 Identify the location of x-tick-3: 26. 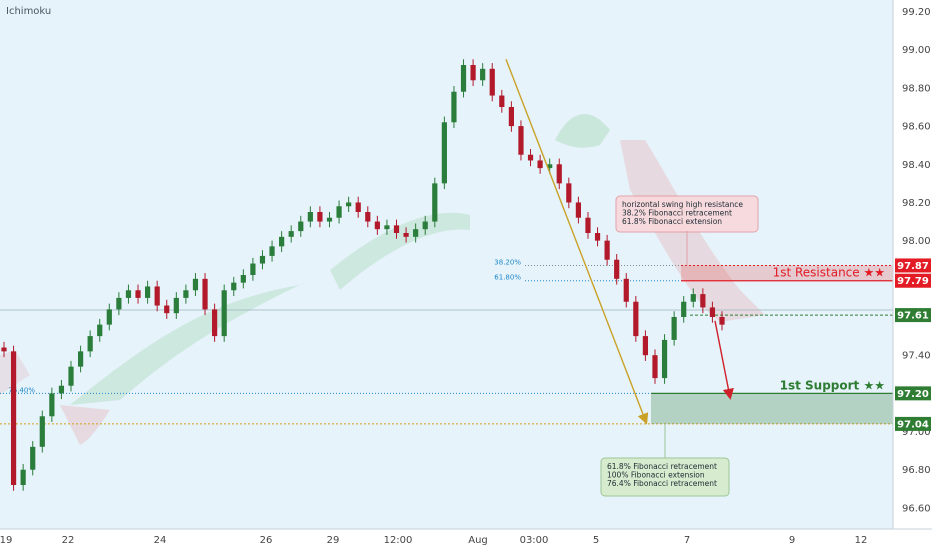
(266, 540).